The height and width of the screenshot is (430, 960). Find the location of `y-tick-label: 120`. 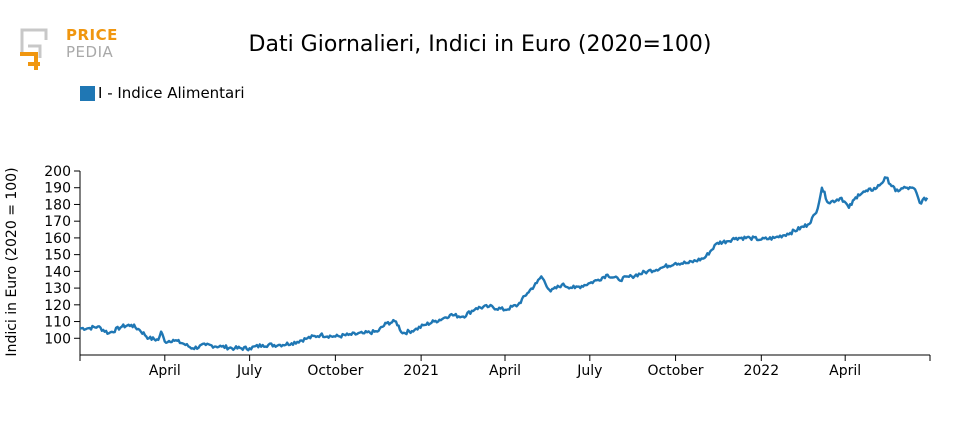

y-tick-label: 120 is located at coordinates (57, 306).